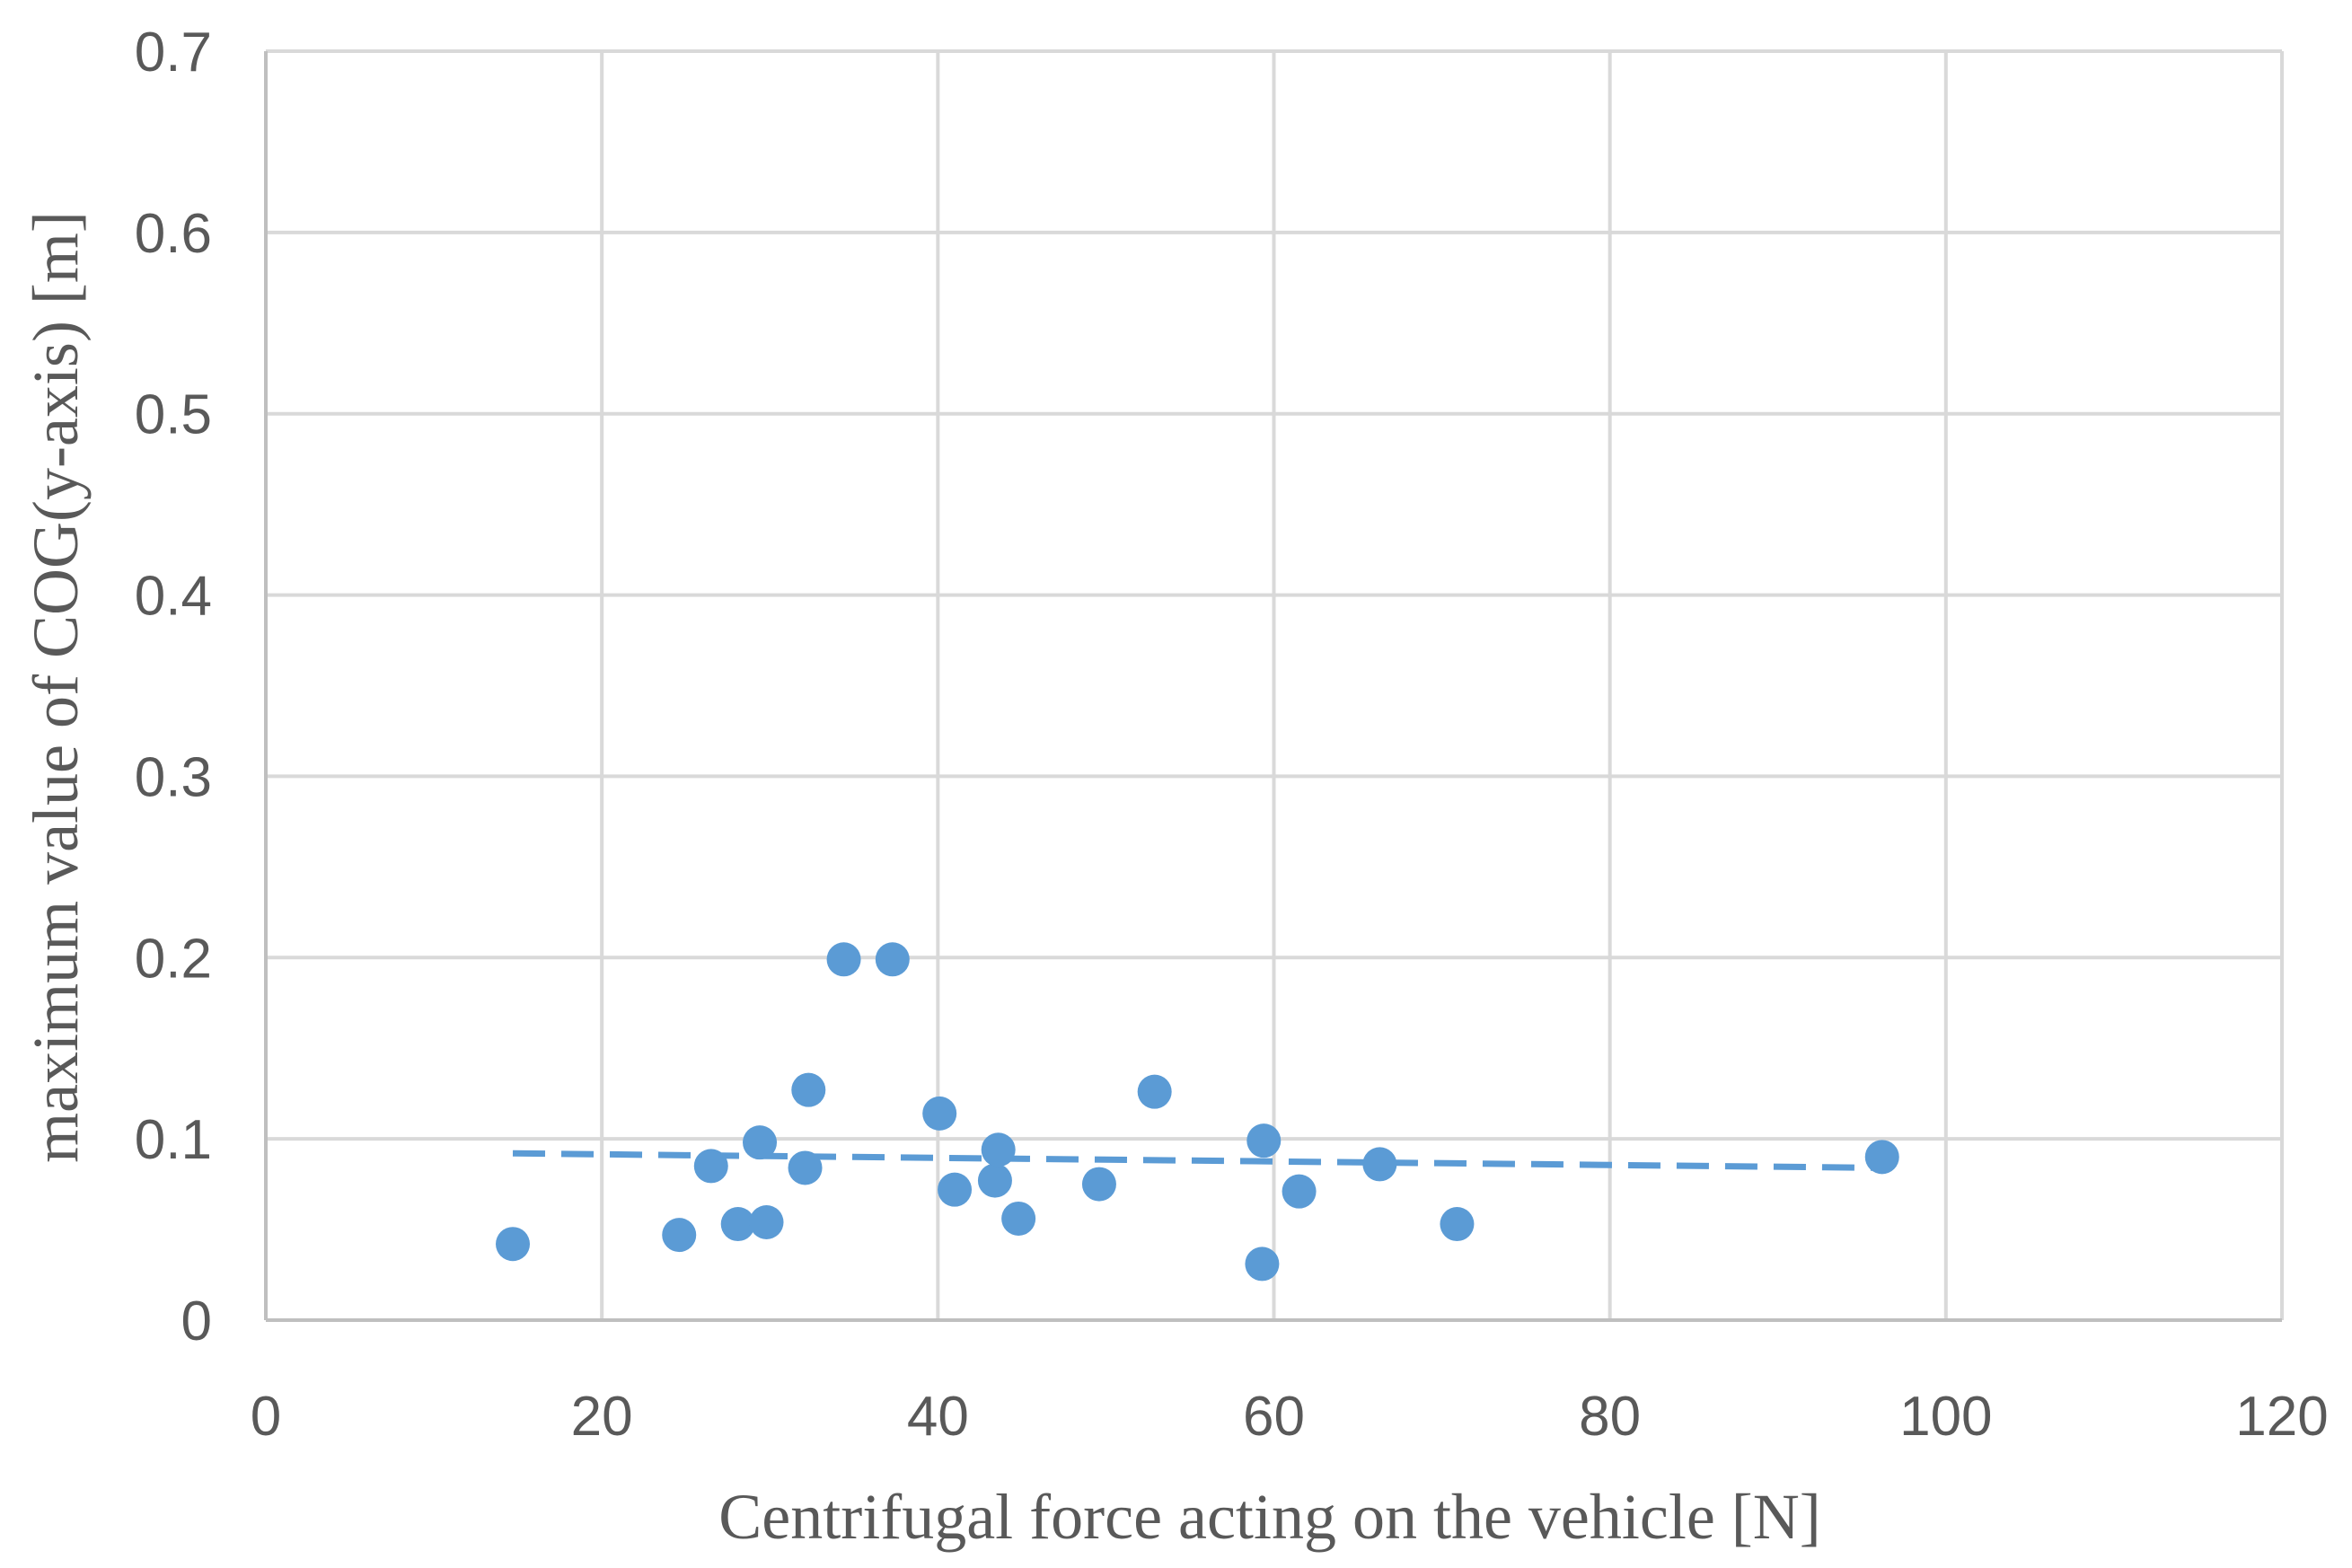 This screenshot has height=1568, width=2352. Describe the element at coordinates (938, 1417) in the screenshot. I see `x-tick-label: 40` at that location.